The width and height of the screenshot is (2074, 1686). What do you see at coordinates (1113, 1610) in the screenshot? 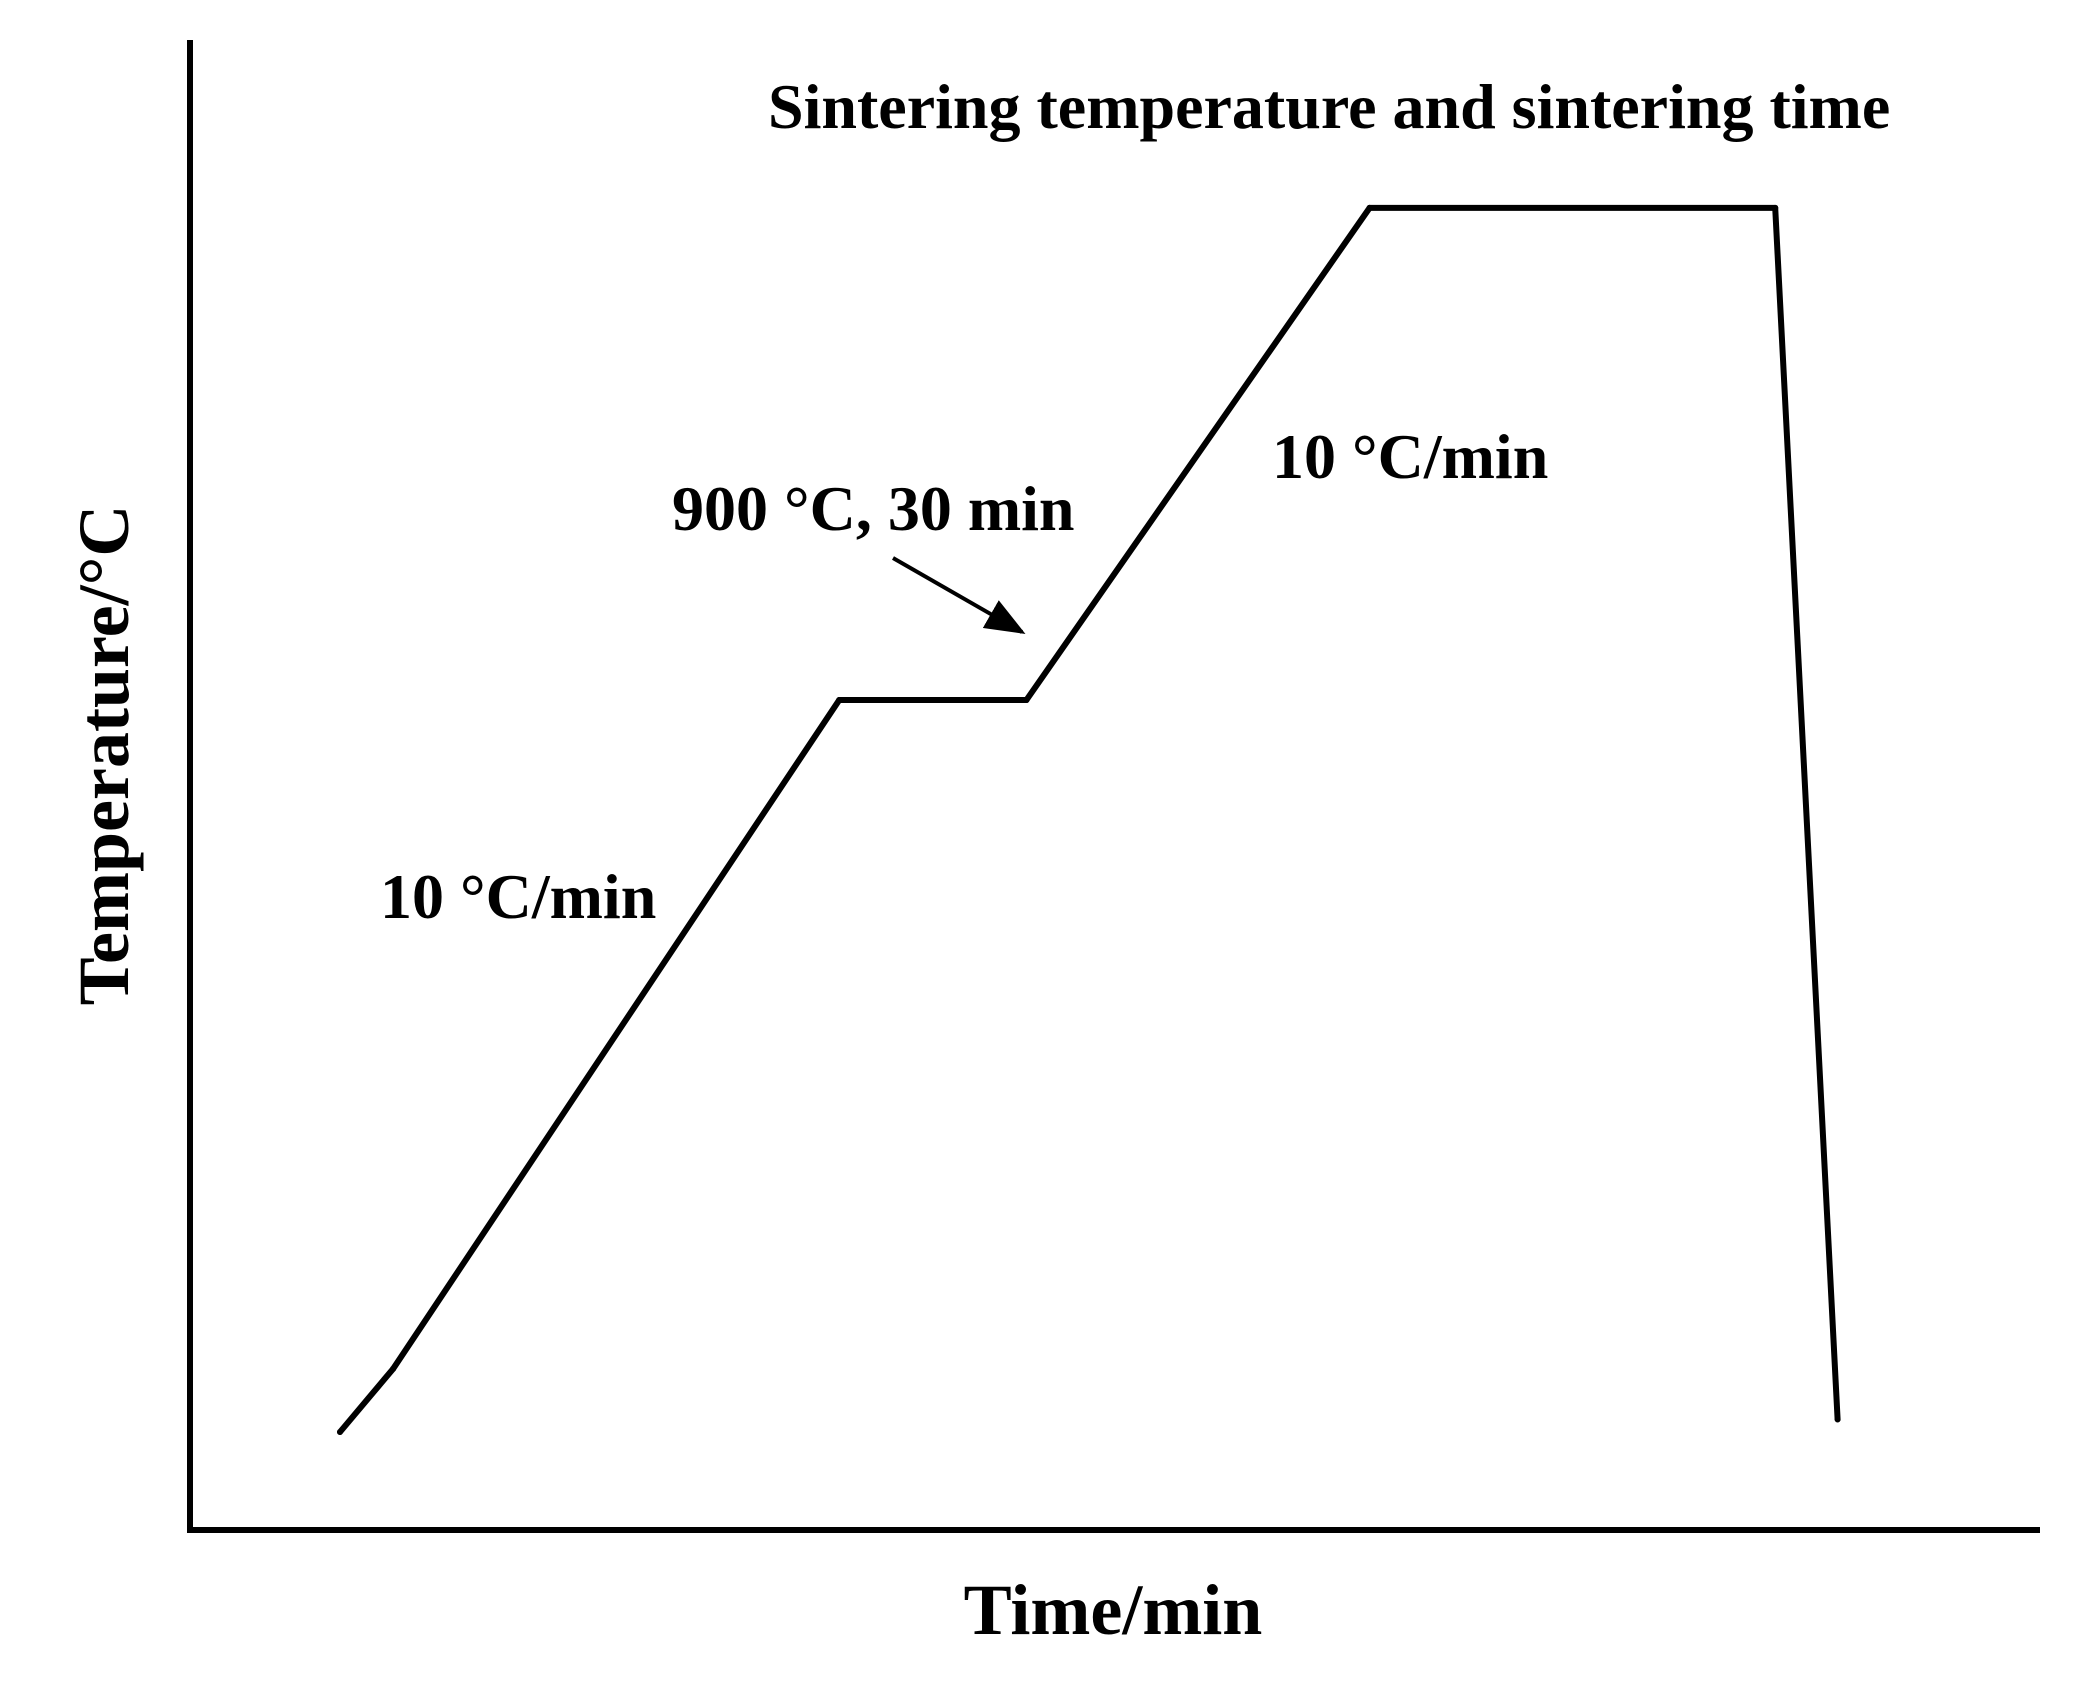
I see `x-axis-label: Time/min` at bounding box center [1113, 1610].